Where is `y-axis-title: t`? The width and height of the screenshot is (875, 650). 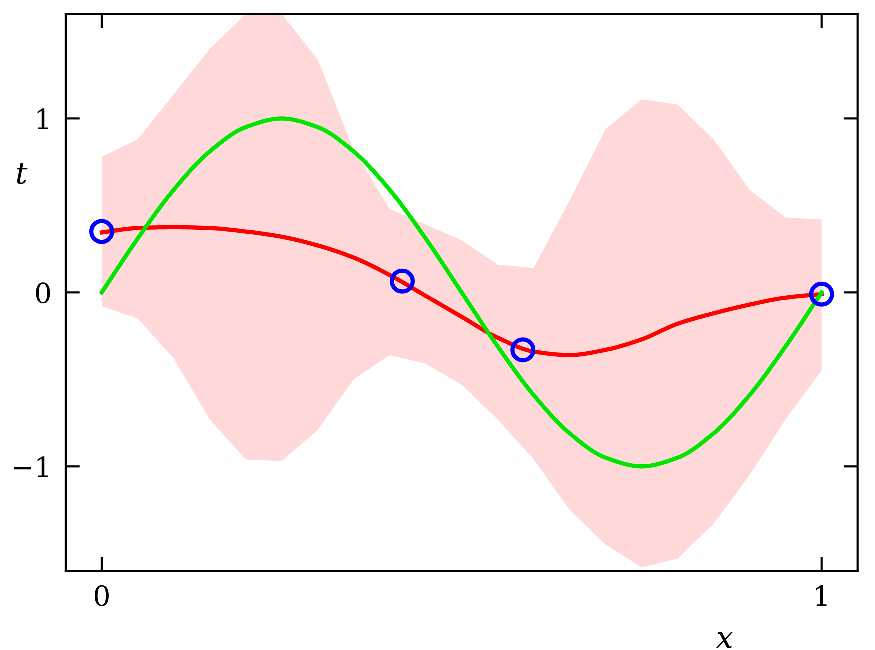 y-axis-title: t is located at coordinates (22, 173).